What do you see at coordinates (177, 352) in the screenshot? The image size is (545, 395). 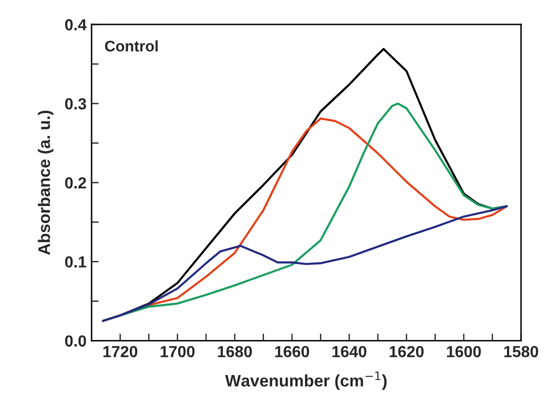 I see `x-tick-label: 1700` at bounding box center [177, 352].